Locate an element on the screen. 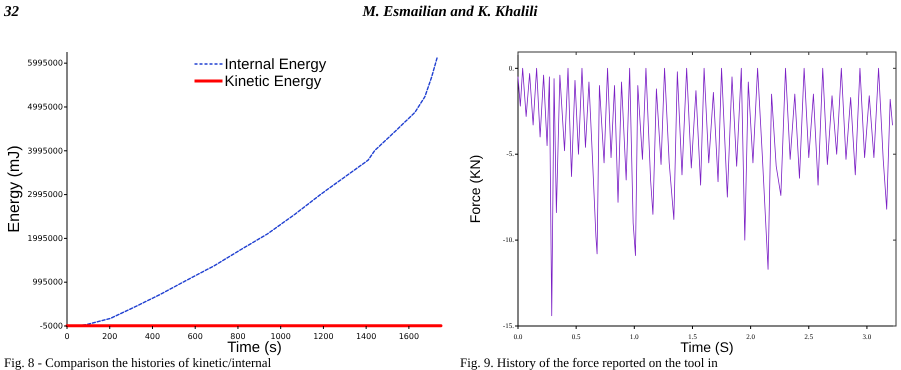  x-tick-label: 800 is located at coordinates (238, 336).